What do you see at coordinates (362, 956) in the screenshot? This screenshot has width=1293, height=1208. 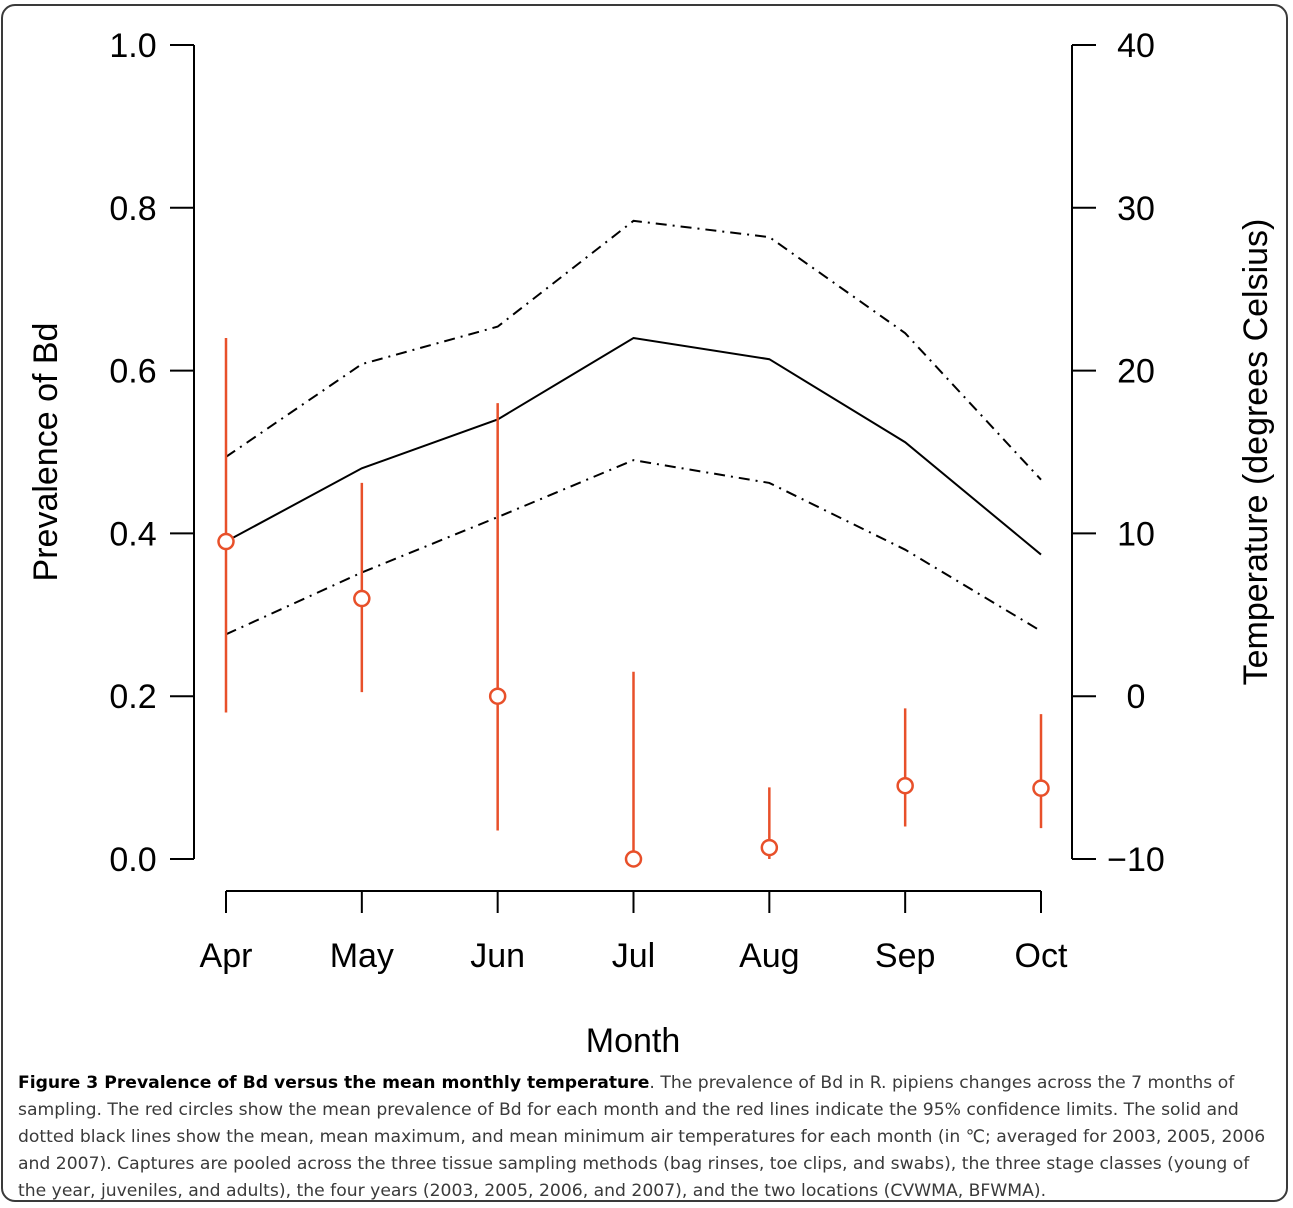 I see `x-tick-label: May` at bounding box center [362, 956].